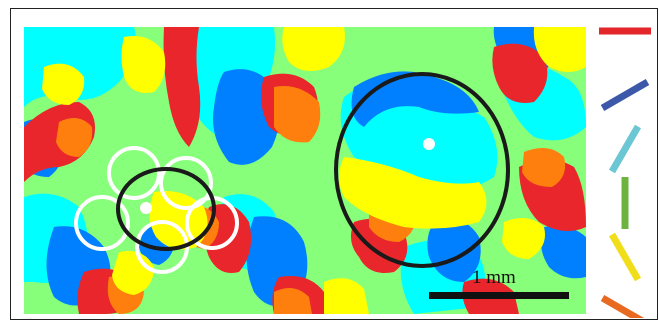  What do you see at coordinates (625, 149) in the screenshot?
I see `orientation-legend-bar-60deg` at bounding box center [625, 149].